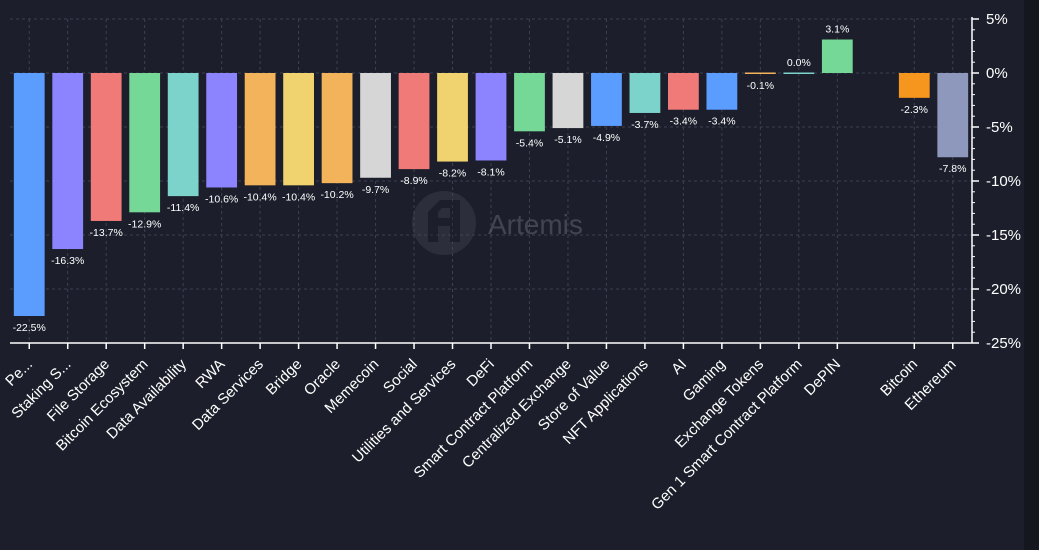 The height and width of the screenshot is (550, 1039). What do you see at coordinates (999, 127) in the screenshot?
I see `y-tick-label: -5%` at bounding box center [999, 127].